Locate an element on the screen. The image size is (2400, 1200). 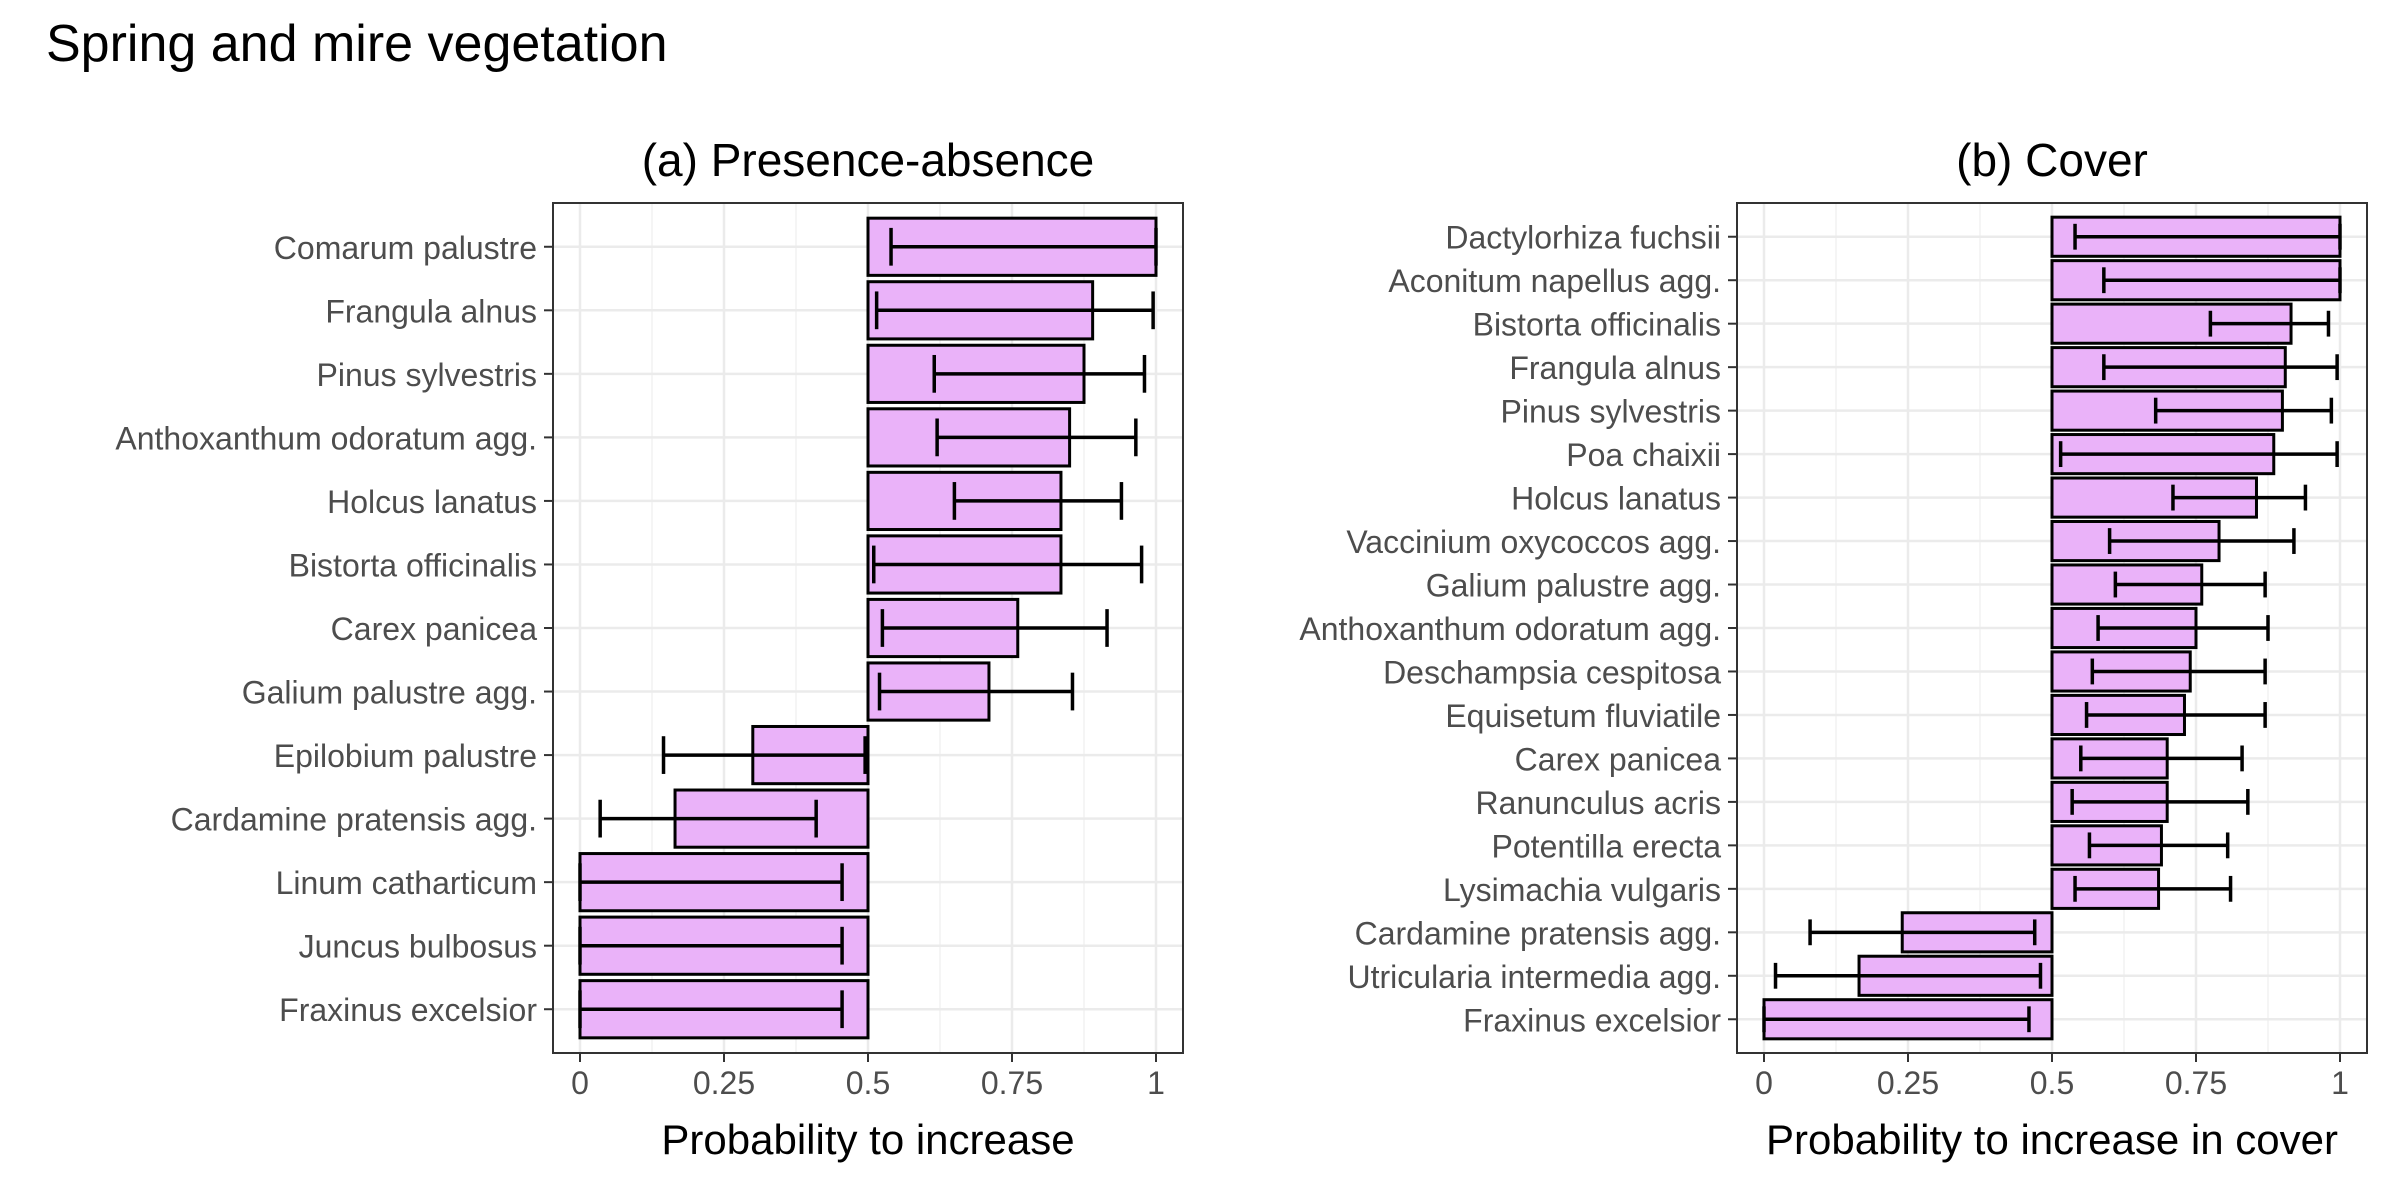
panel-b-x-tick-label: 0 is located at coordinates (1764, 1083).